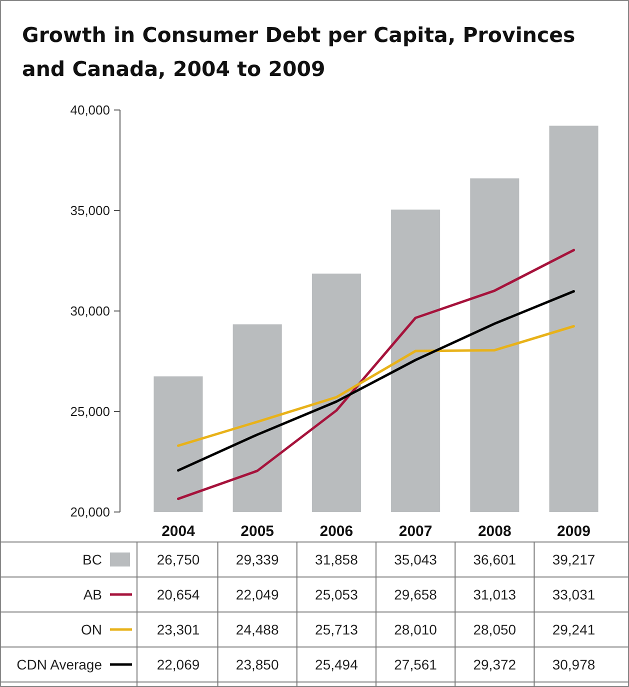 The width and height of the screenshot is (629, 687). What do you see at coordinates (257, 594) in the screenshot?
I see `data-label: 22,049` at bounding box center [257, 594].